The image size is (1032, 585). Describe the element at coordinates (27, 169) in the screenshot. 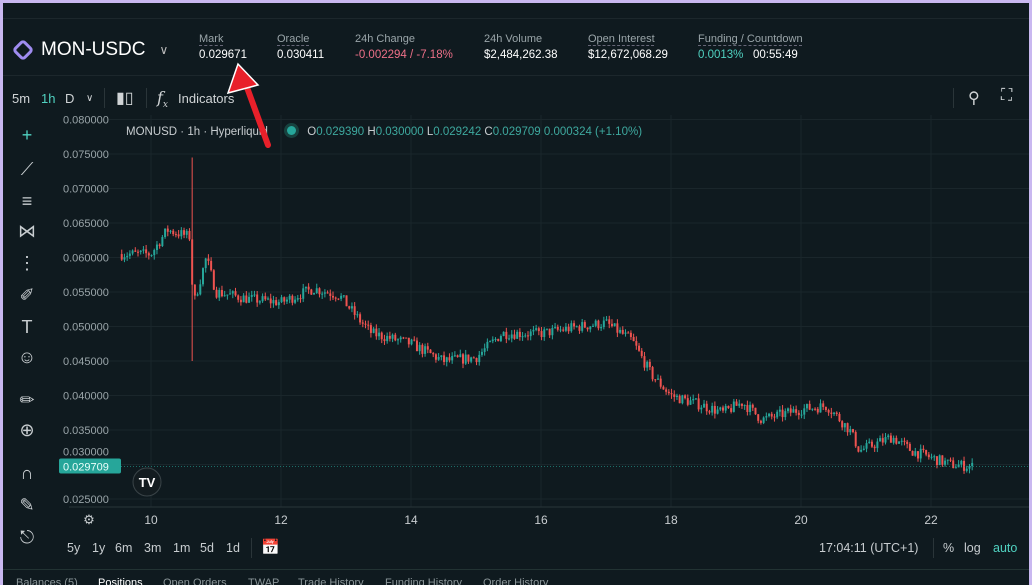

I see `trend-line-icon: ⟋` at that location.